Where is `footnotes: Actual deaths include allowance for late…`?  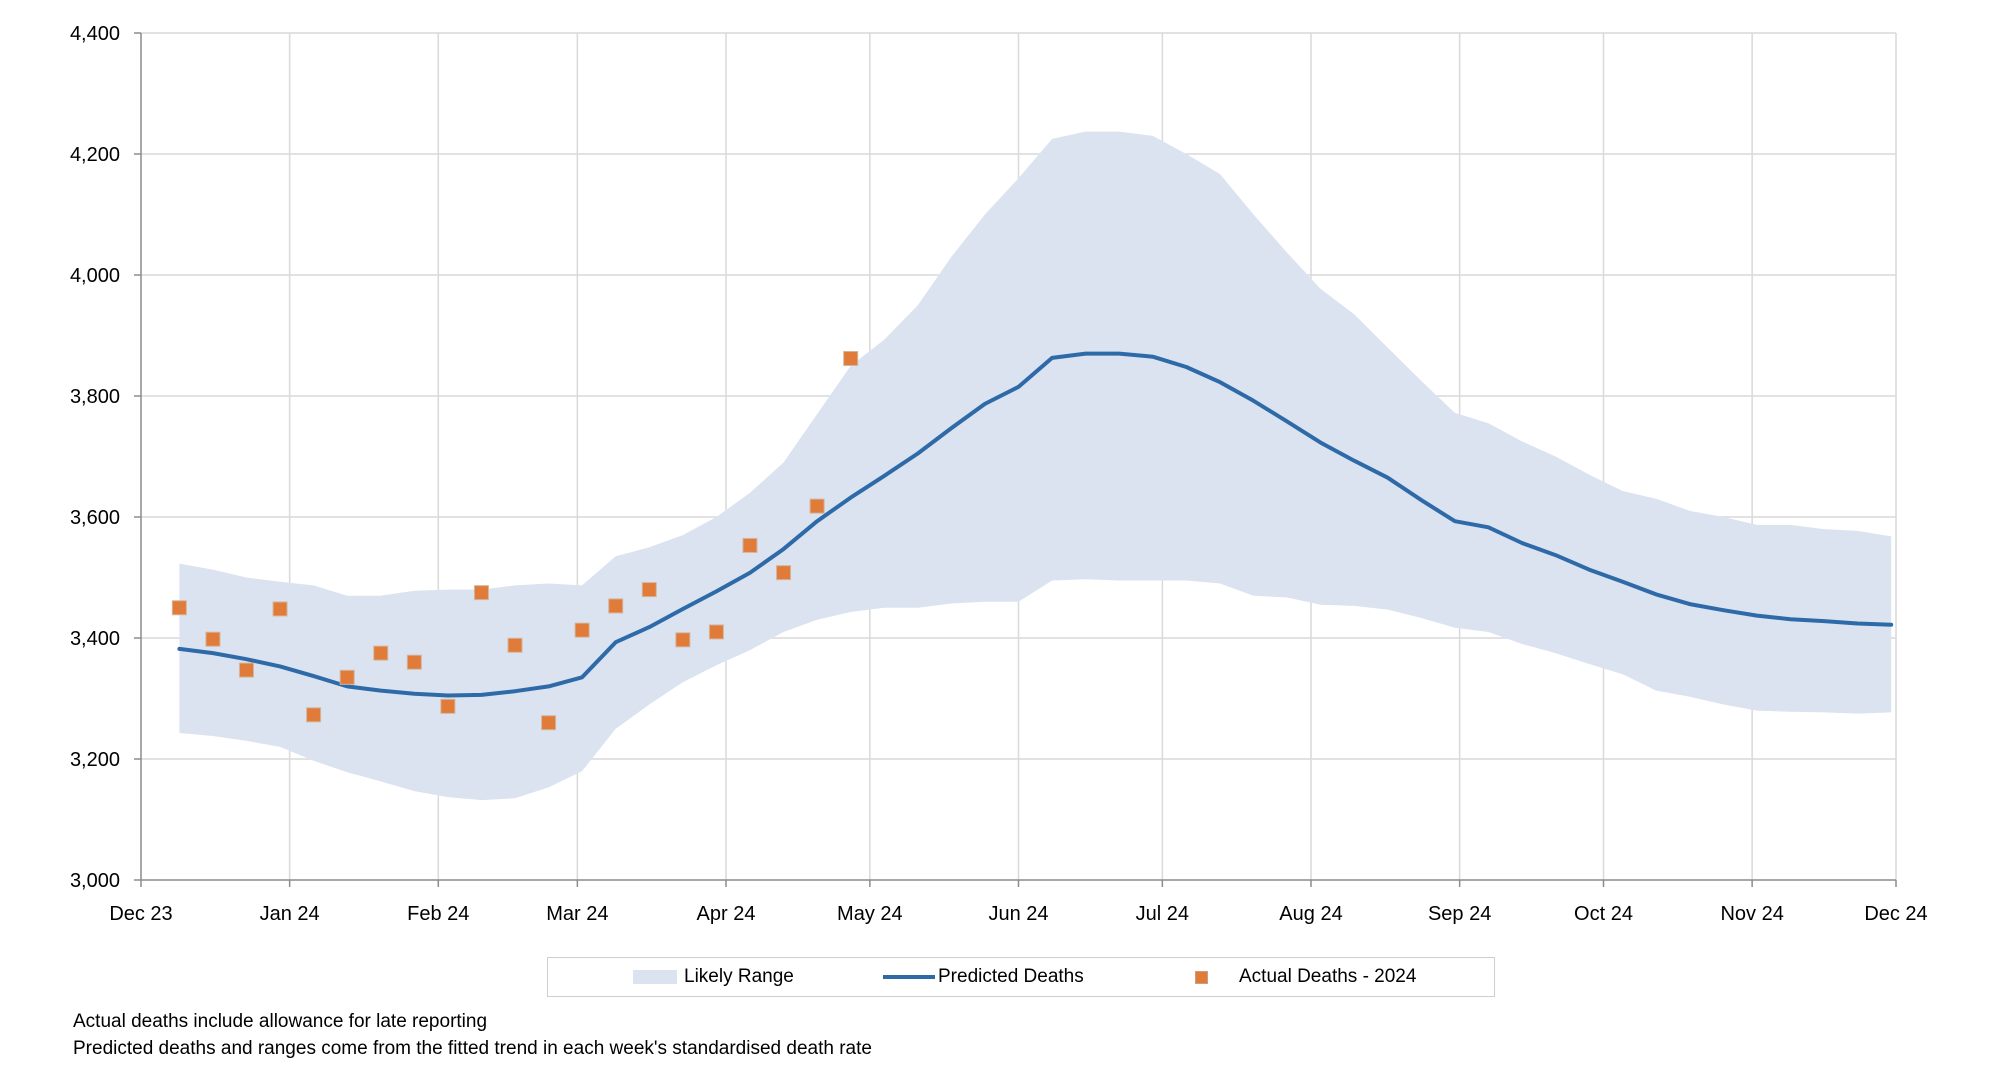 footnotes: Actual deaths include allowance for late… is located at coordinates (472, 1035).